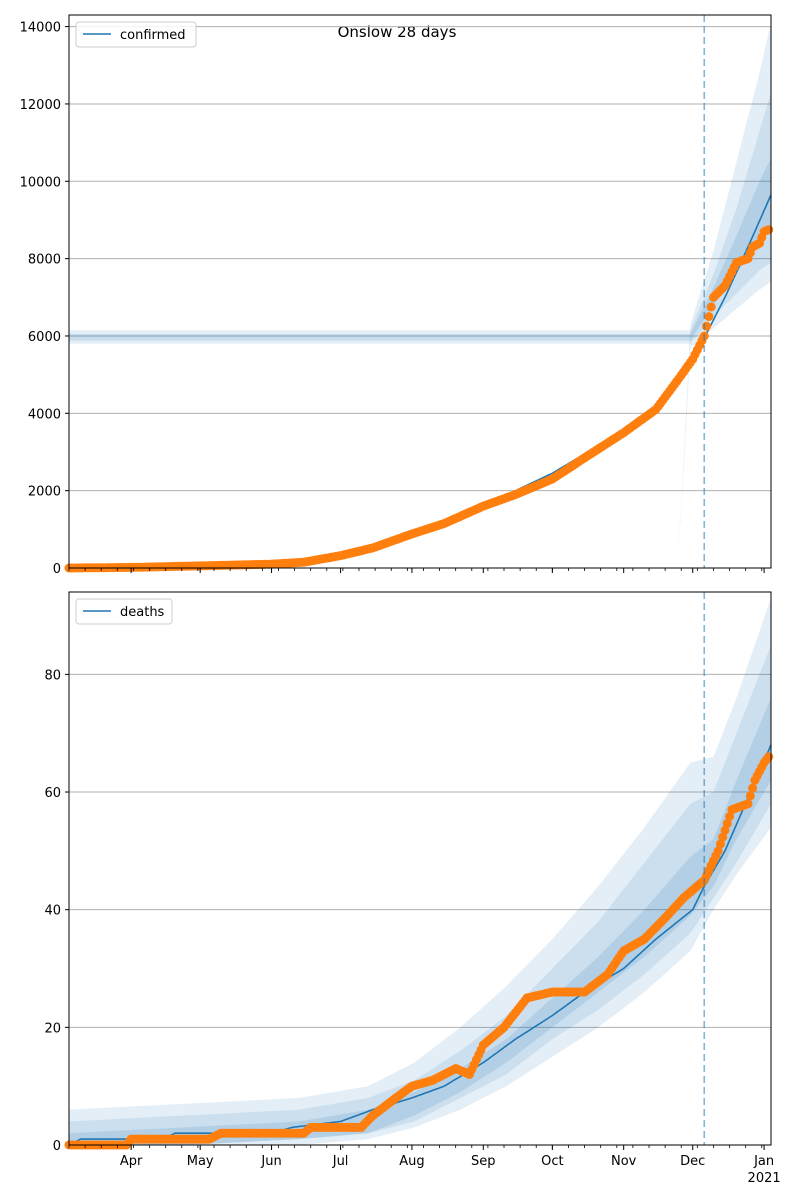 The height and width of the screenshot is (1200, 800). I want to click on x-tick-label: Aug, so click(411, 1161).